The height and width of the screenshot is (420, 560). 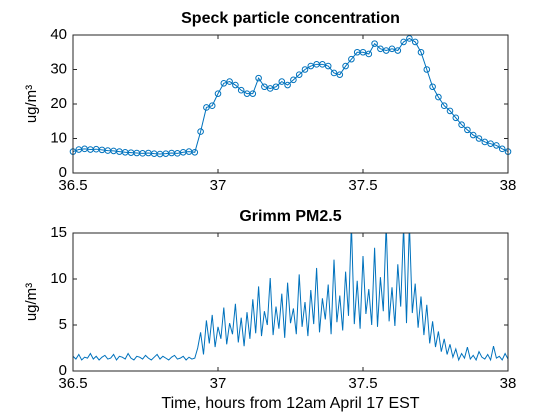 What do you see at coordinates (290, 403) in the screenshot?
I see `x-axis-label: Time, hours from 12am April 17 EST` at bounding box center [290, 403].